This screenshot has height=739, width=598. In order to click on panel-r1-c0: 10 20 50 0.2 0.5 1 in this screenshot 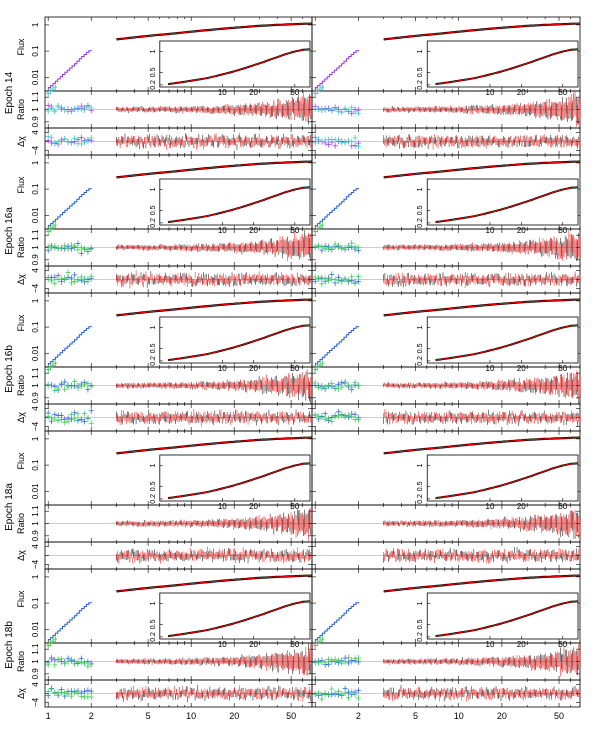, I will do `click(178, 224)`.